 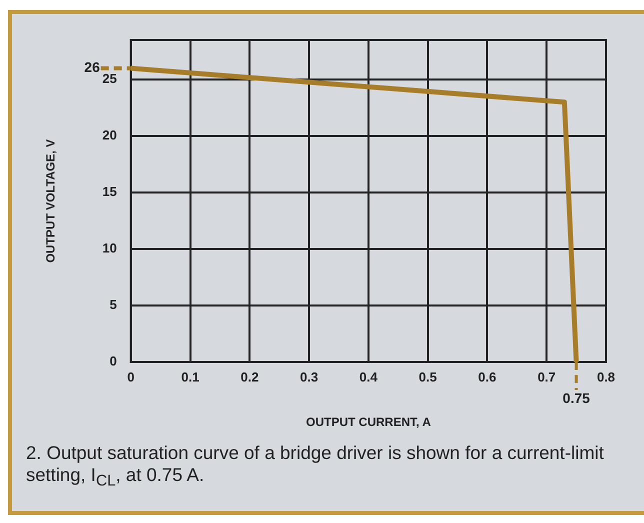 What do you see at coordinates (109, 78) in the screenshot?
I see `y-tick-label: 25` at bounding box center [109, 78].